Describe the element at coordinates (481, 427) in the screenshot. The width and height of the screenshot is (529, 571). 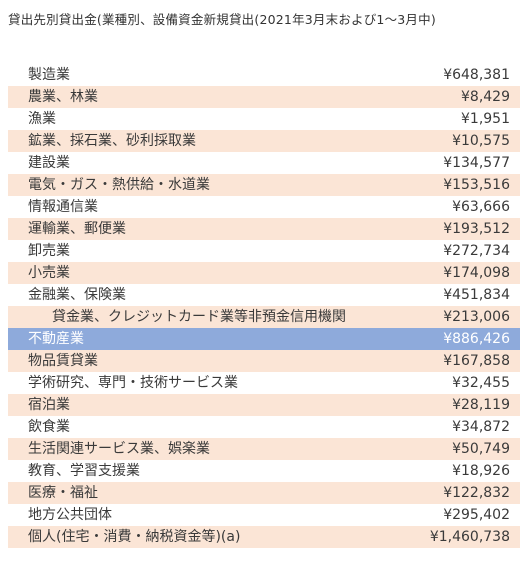
I see `row-value: ¥34,872` at that location.